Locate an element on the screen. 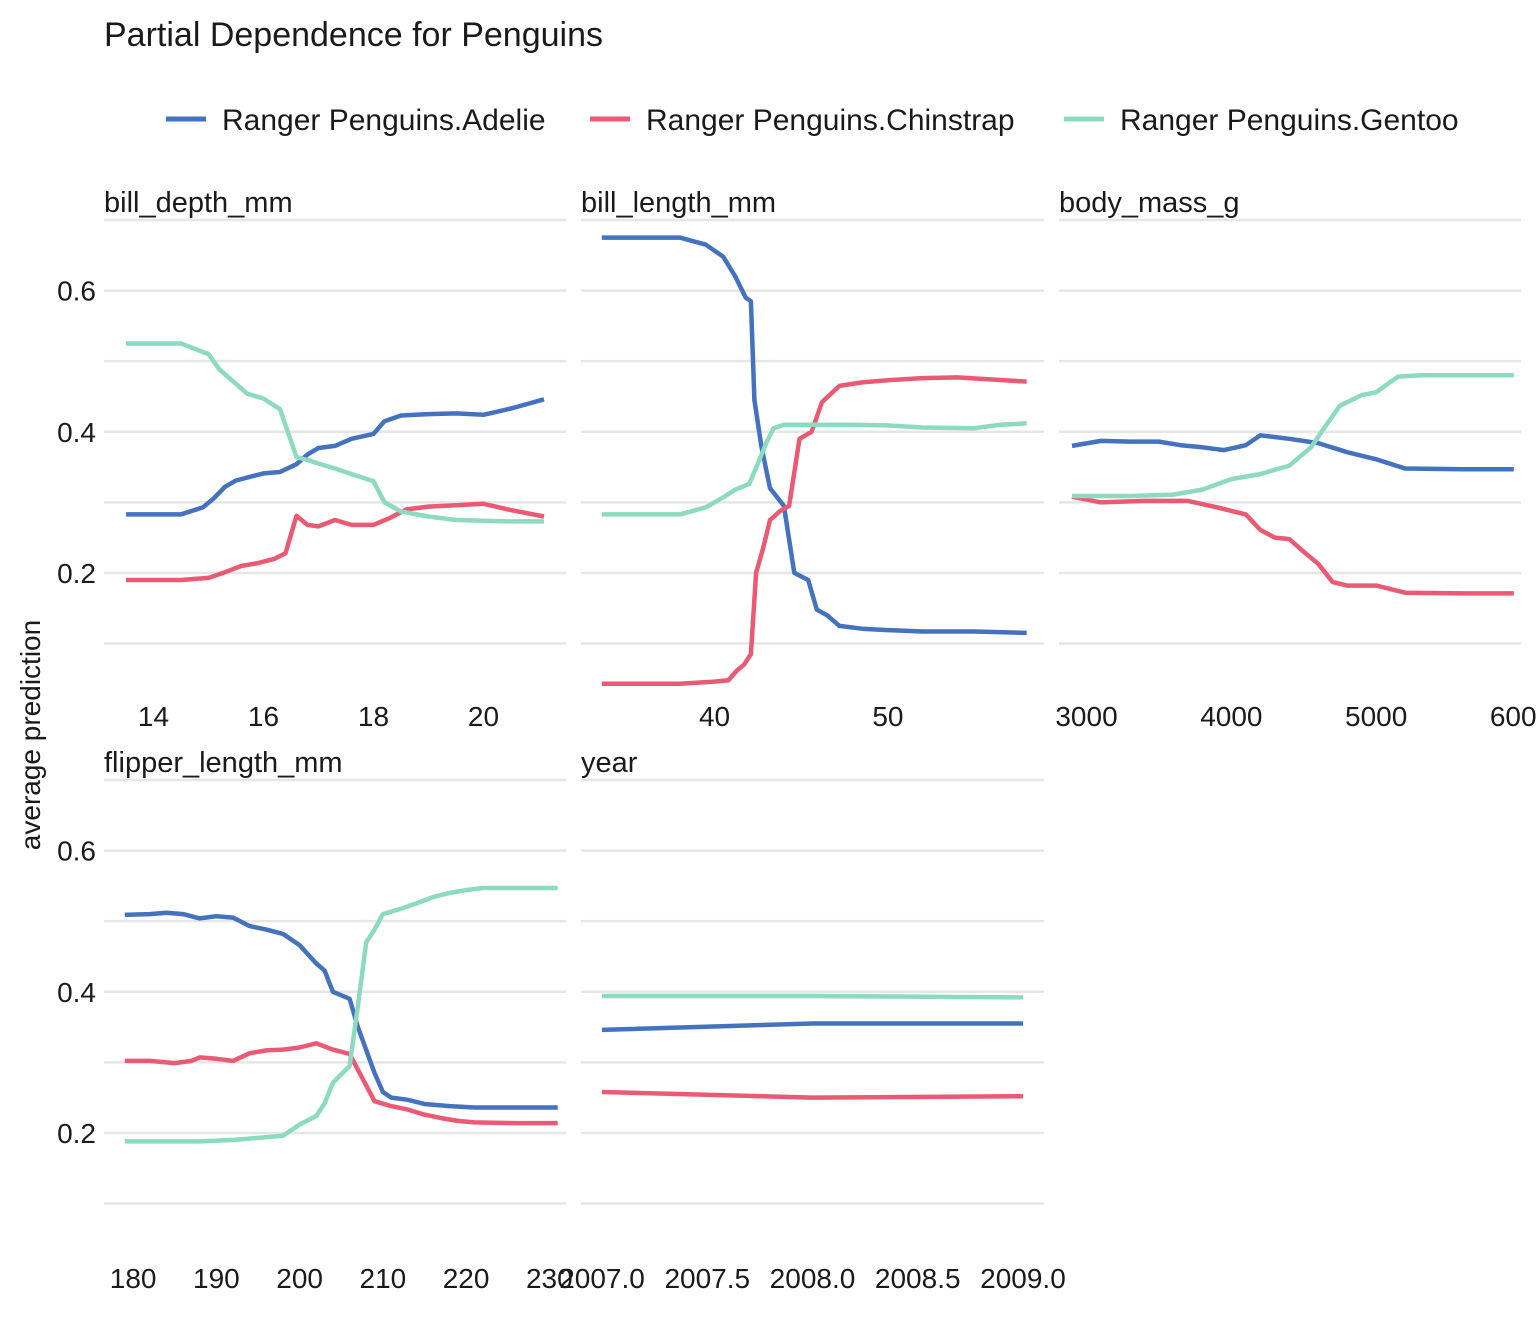 This screenshot has height=1344, width=1536. legend-label-chinstrap: Ranger Penguins.Chinstrap is located at coordinates (830, 120).